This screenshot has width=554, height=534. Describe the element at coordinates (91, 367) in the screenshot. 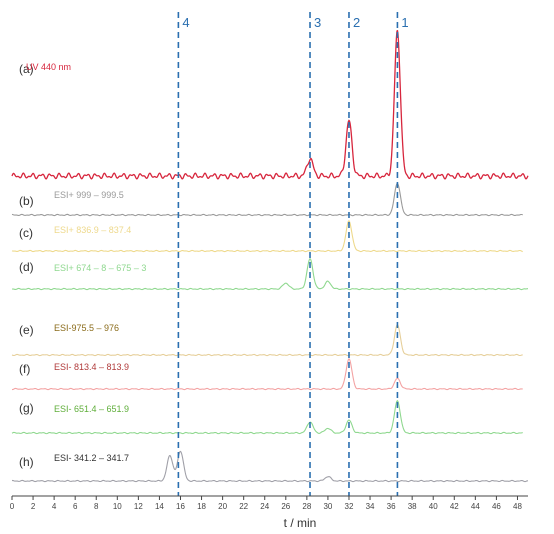

I see `trace-label: ESI- 813.4 – 813.9` at that location.